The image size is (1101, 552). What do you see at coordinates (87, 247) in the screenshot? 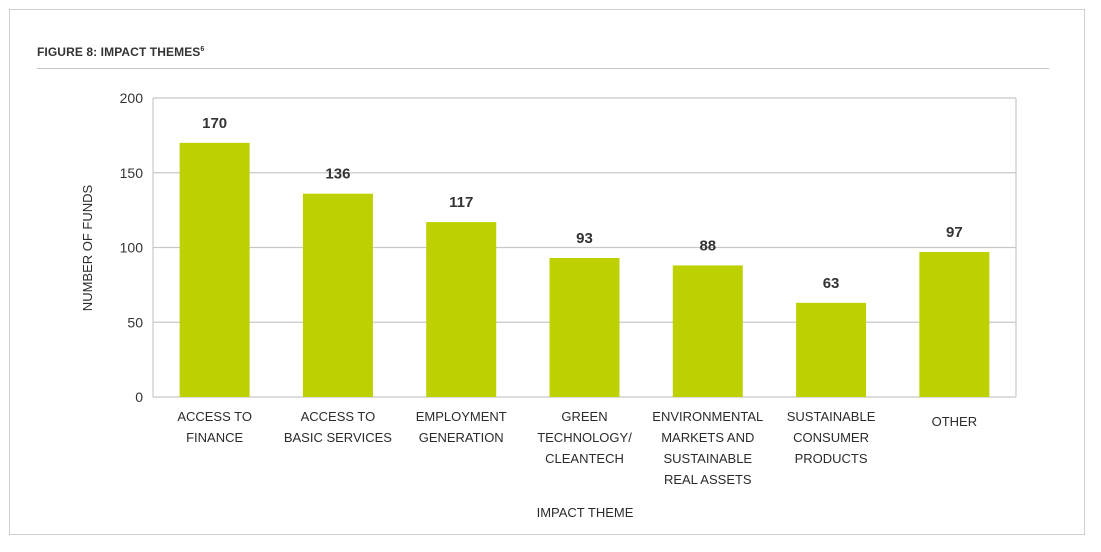
I see `y-axis-title: NUMBER OF FUNDS` at bounding box center [87, 247].